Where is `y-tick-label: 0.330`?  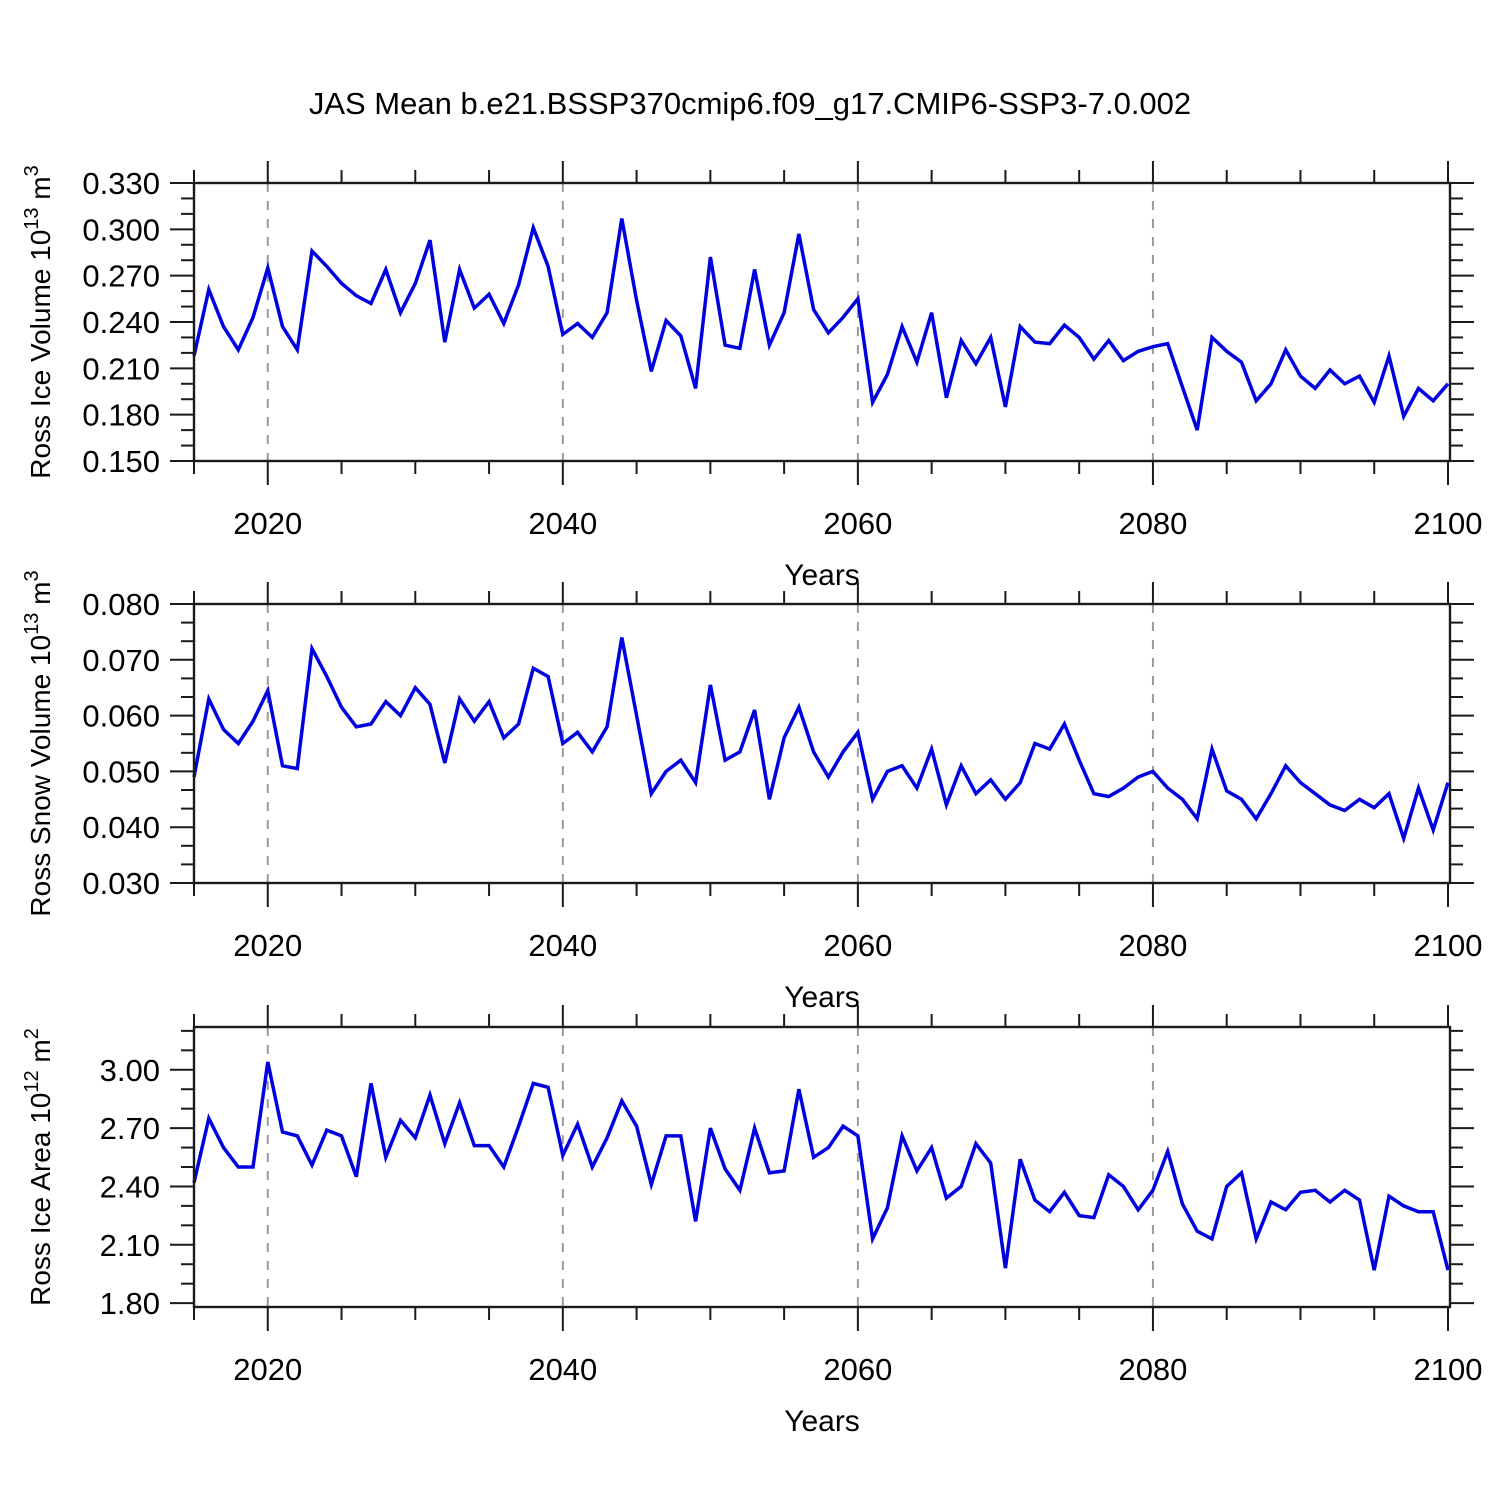 y-tick-label: 0.330 is located at coordinates (121, 183).